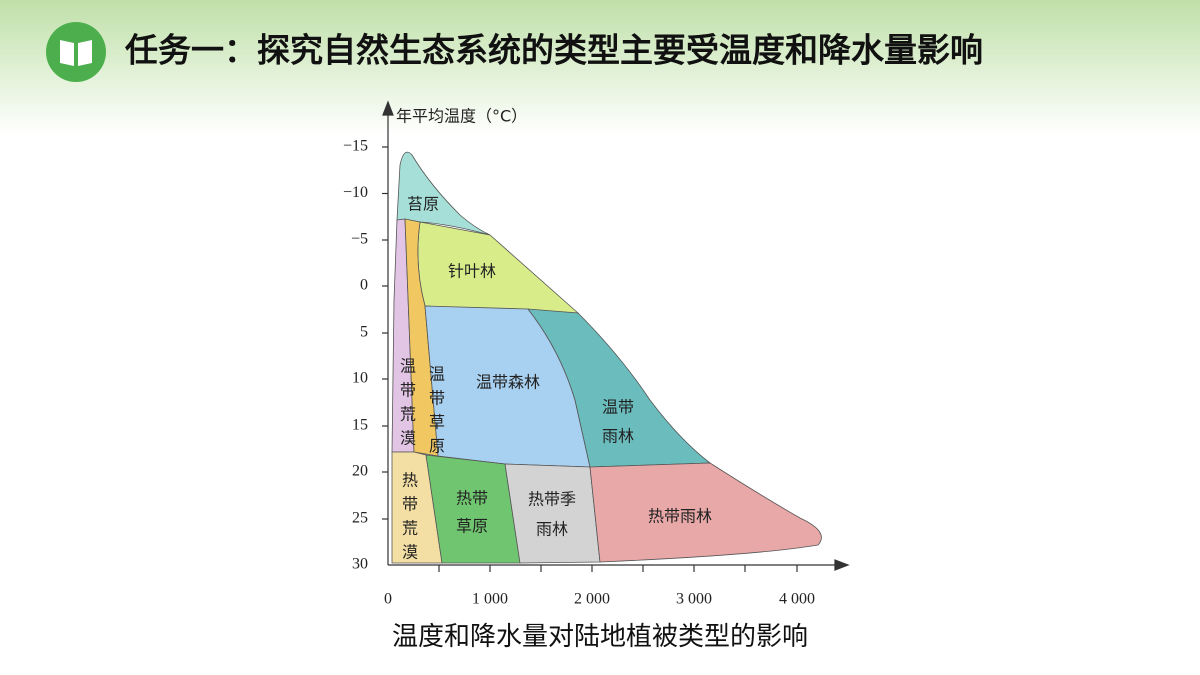 The height and width of the screenshot is (675, 1200). I want to click on x-arrow, so click(842, 565).